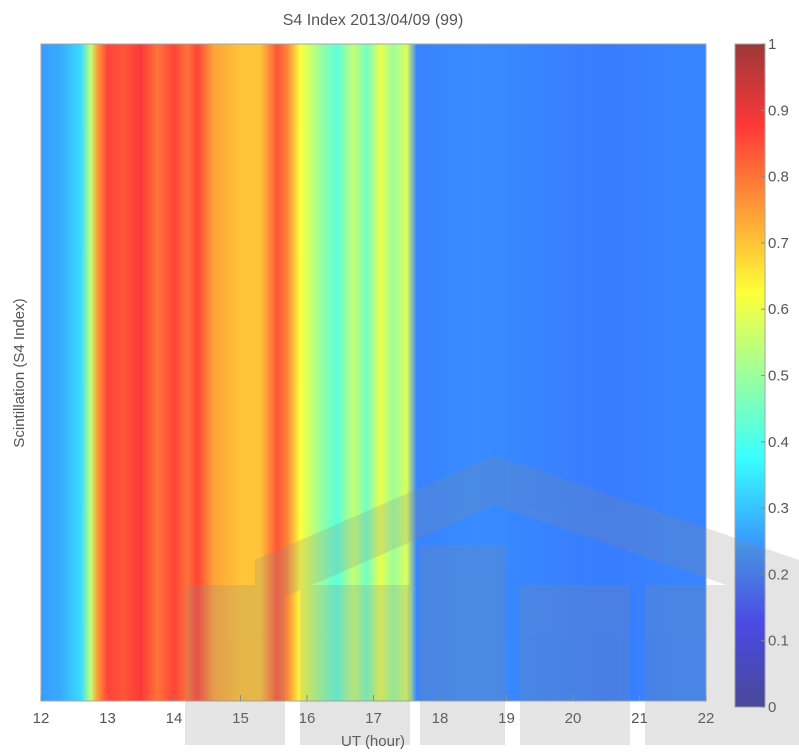  Describe the element at coordinates (778, 243) in the screenshot. I see `colorbar-tick-label: 0.7` at that location.